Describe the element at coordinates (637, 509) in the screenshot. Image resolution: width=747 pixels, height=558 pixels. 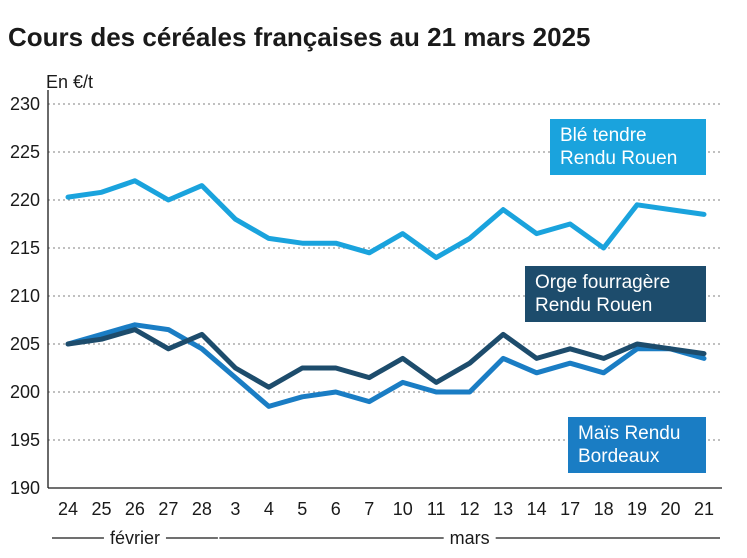
I see `x-tick-label: 19` at that location.